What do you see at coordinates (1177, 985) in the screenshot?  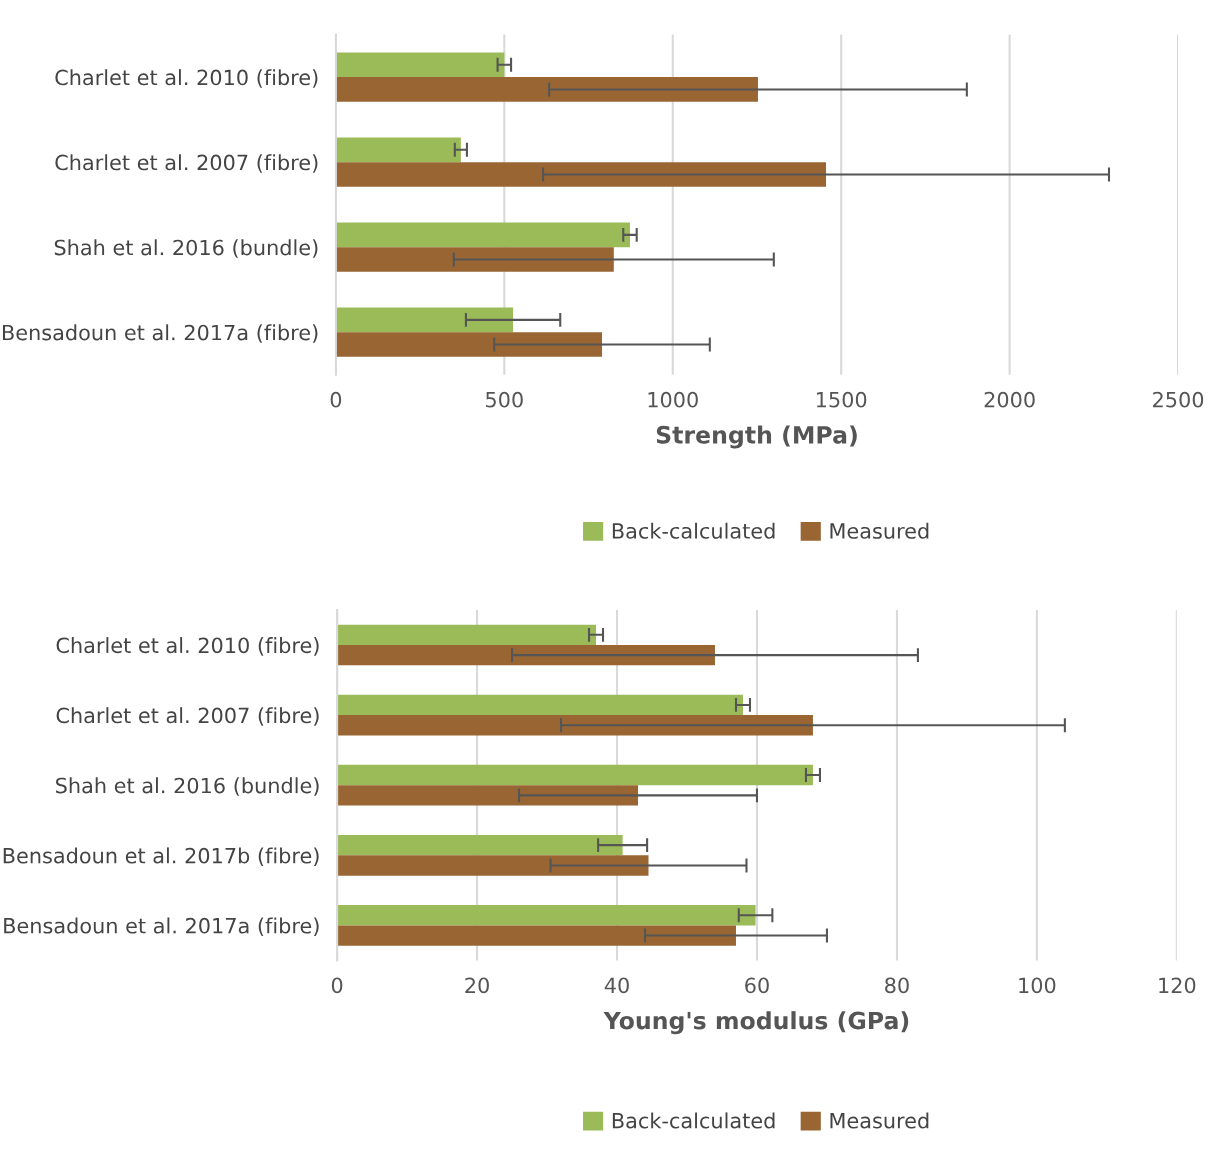 I see `x-tick-label: 120` at bounding box center [1177, 985].